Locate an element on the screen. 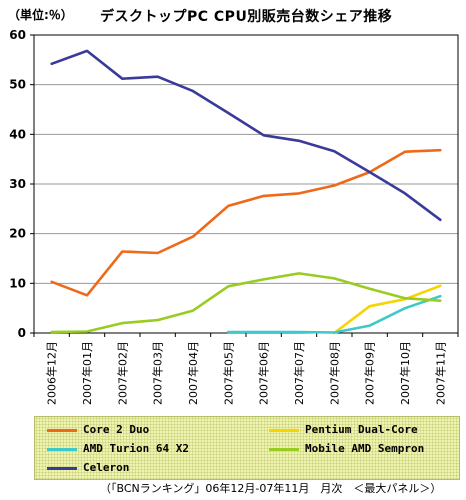 The height and width of the screenshot is (500, 466). legend-item: Mobile AMD Sempron is located at coordinates (346, 449).